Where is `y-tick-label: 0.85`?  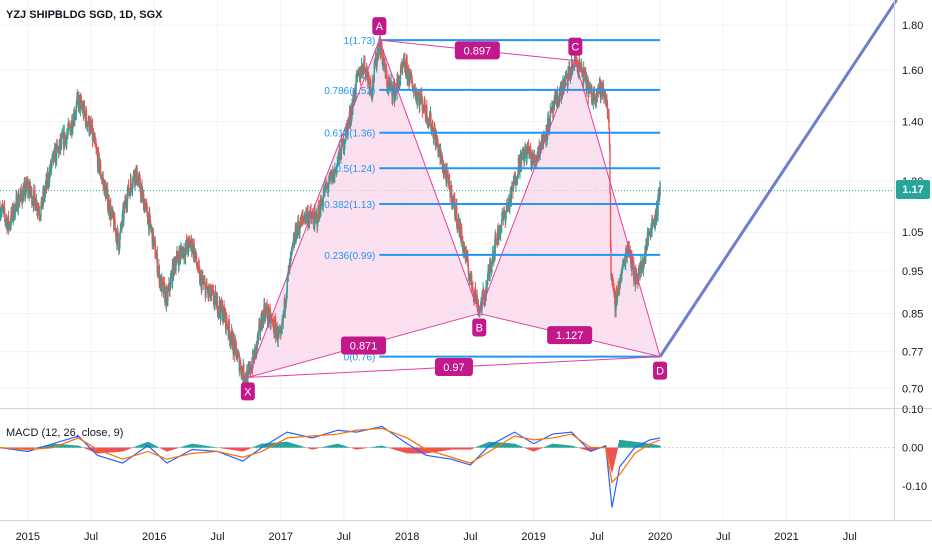 y-tick-label: 0.85 is located at coordinates (912, 315).